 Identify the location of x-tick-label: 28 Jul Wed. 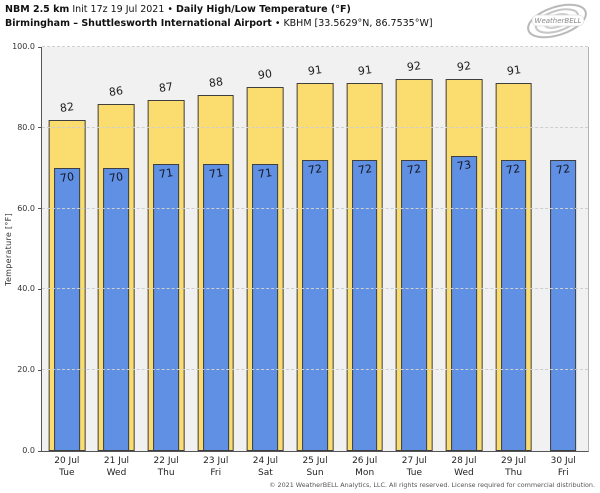
(464, 467).